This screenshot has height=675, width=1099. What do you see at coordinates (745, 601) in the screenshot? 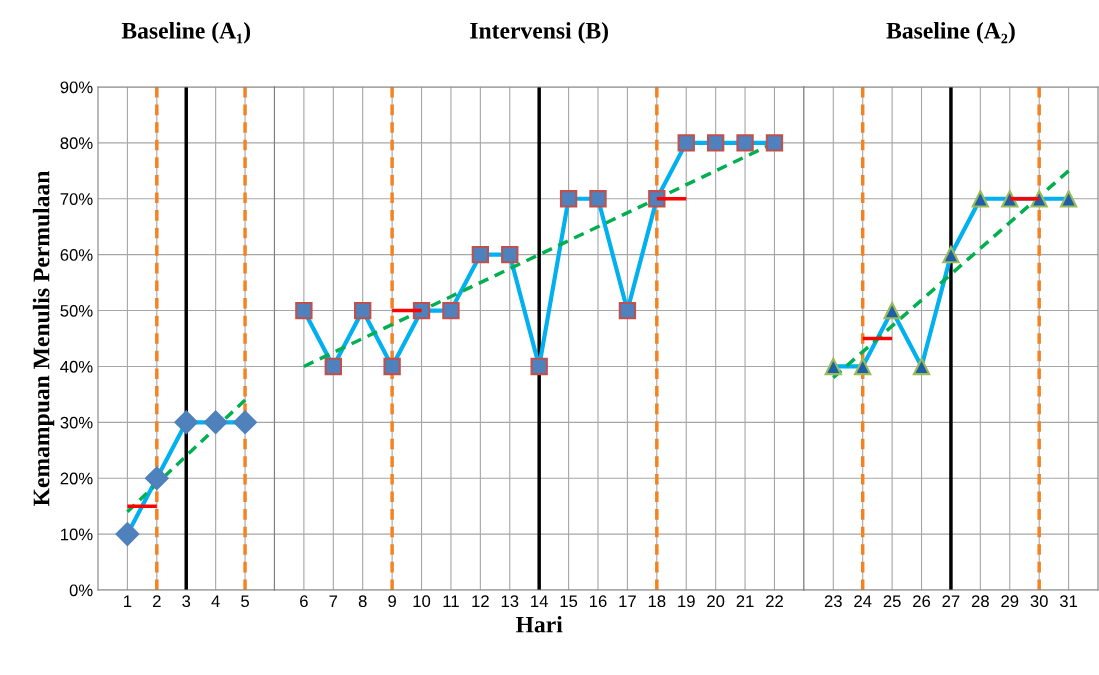
I see `x-tick-label: 21` at bounding box center [745, 601].